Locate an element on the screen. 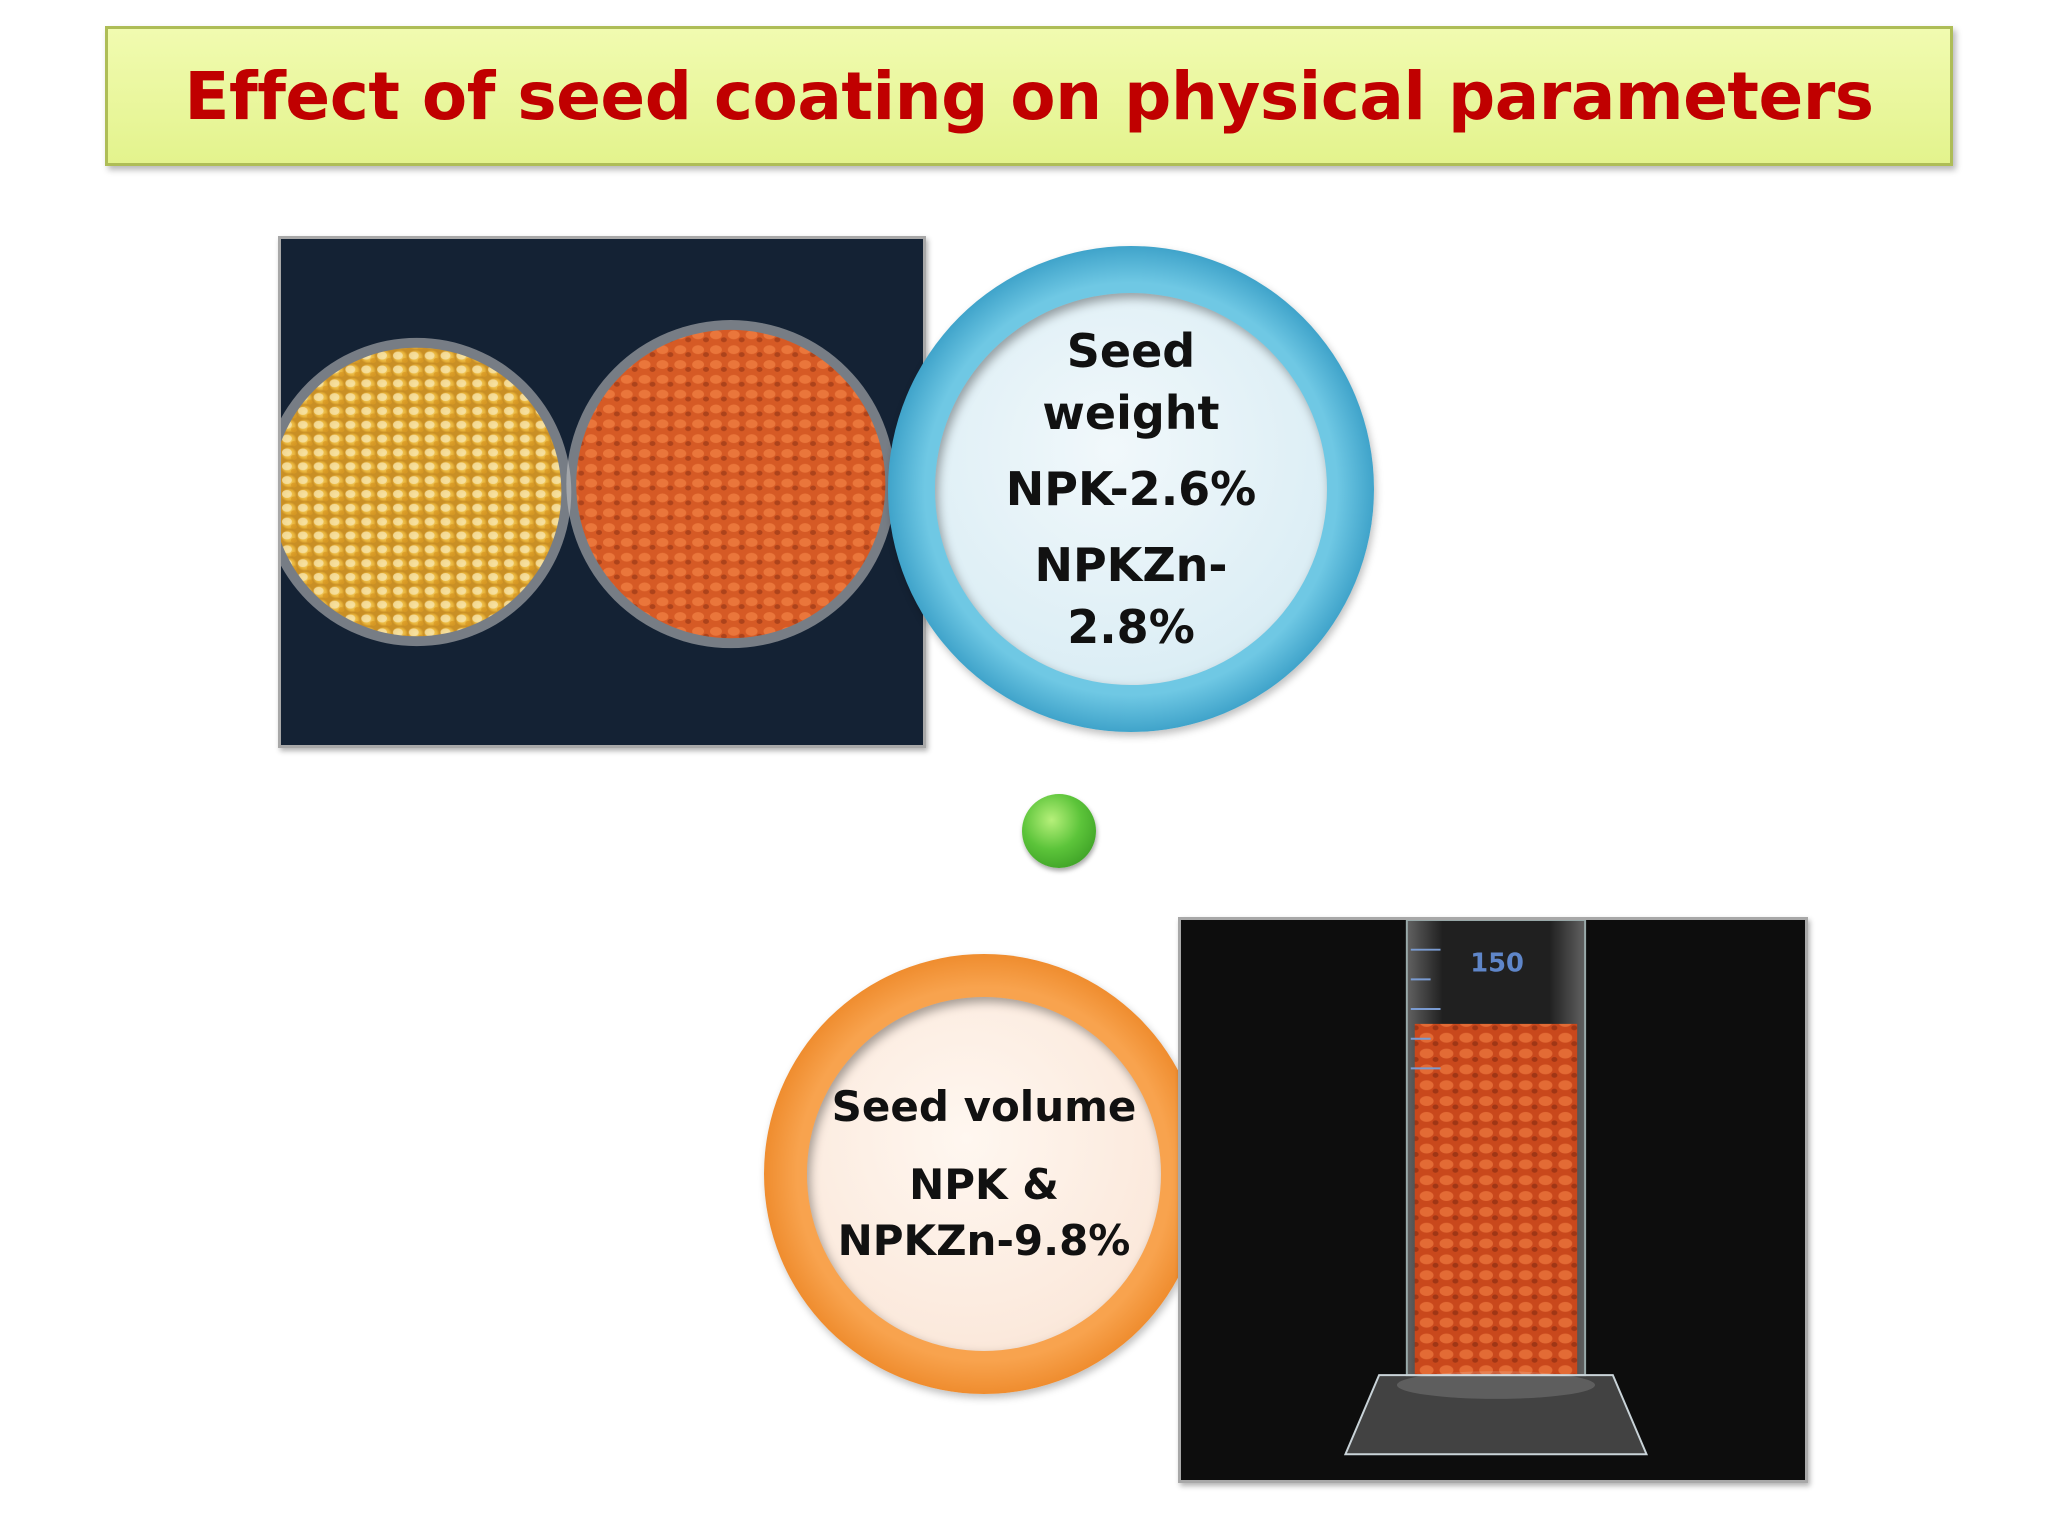  seed-weight-npk-value: NPK-2.6% is located at coordinates (1131, 489).